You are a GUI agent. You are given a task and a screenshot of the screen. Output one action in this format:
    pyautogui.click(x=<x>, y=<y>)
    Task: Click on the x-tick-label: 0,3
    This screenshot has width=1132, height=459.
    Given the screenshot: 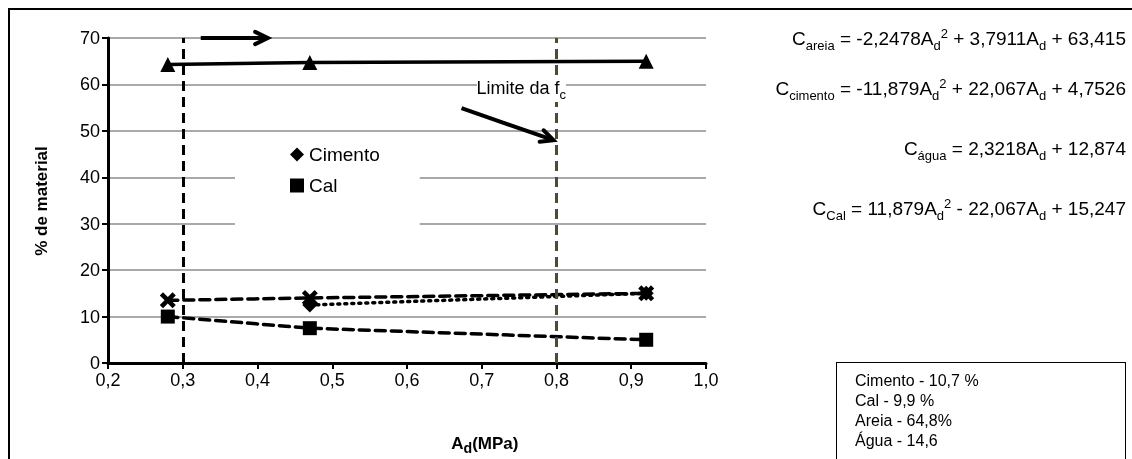 What is the action you would take?
    pyautogui.click(x=183, y=380)
    